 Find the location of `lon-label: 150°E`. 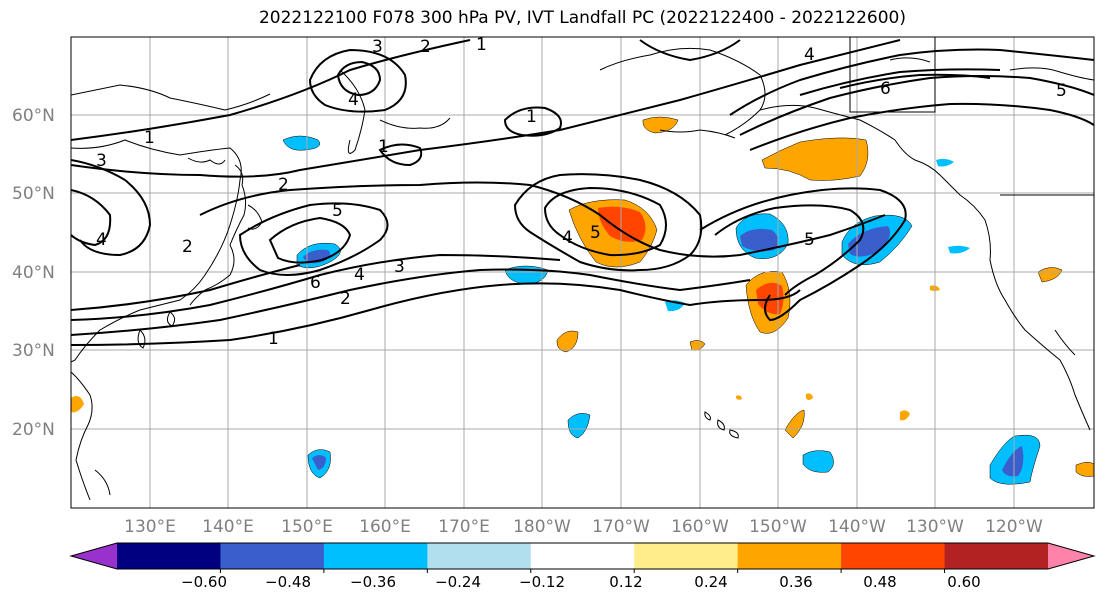

lon-label: 150°E is located at coordinates (307, 527).